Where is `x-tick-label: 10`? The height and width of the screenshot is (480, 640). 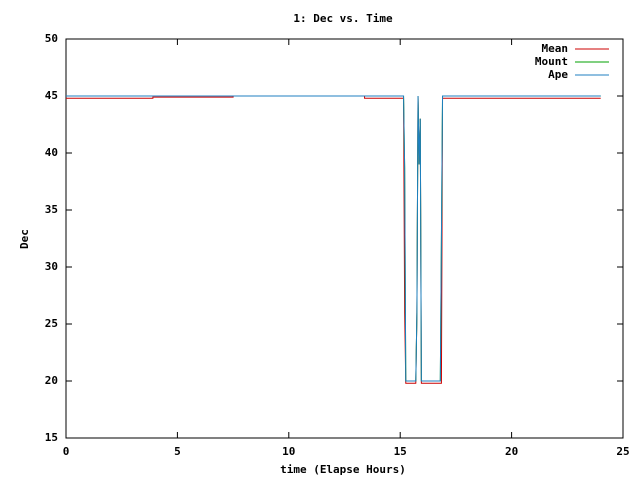
x-tick-label: 10 is located at coordinates (288, 451).